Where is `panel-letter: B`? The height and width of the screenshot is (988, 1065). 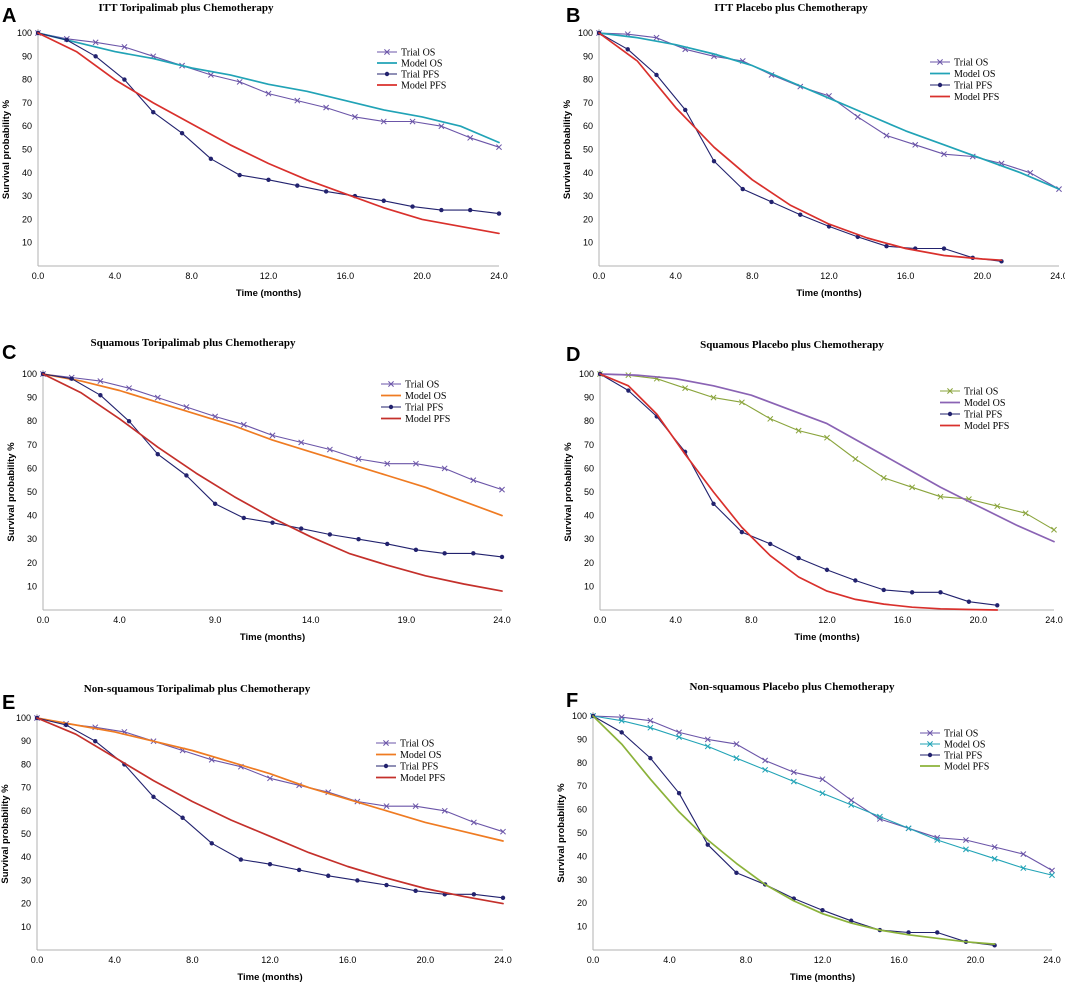 panel-letter: B is located at coordinates (573, 16).